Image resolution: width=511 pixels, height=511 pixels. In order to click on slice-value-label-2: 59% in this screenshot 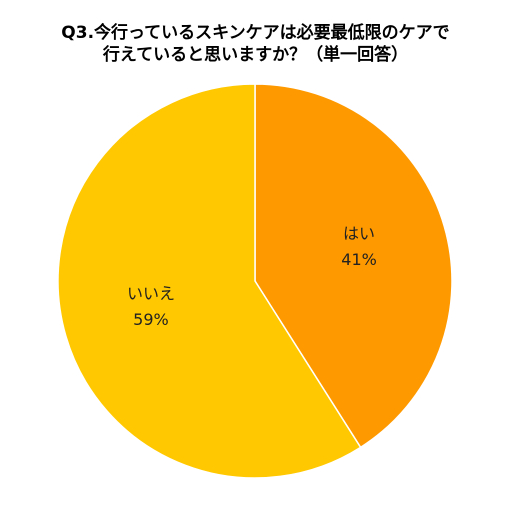, I will do `click(151, 319)`.